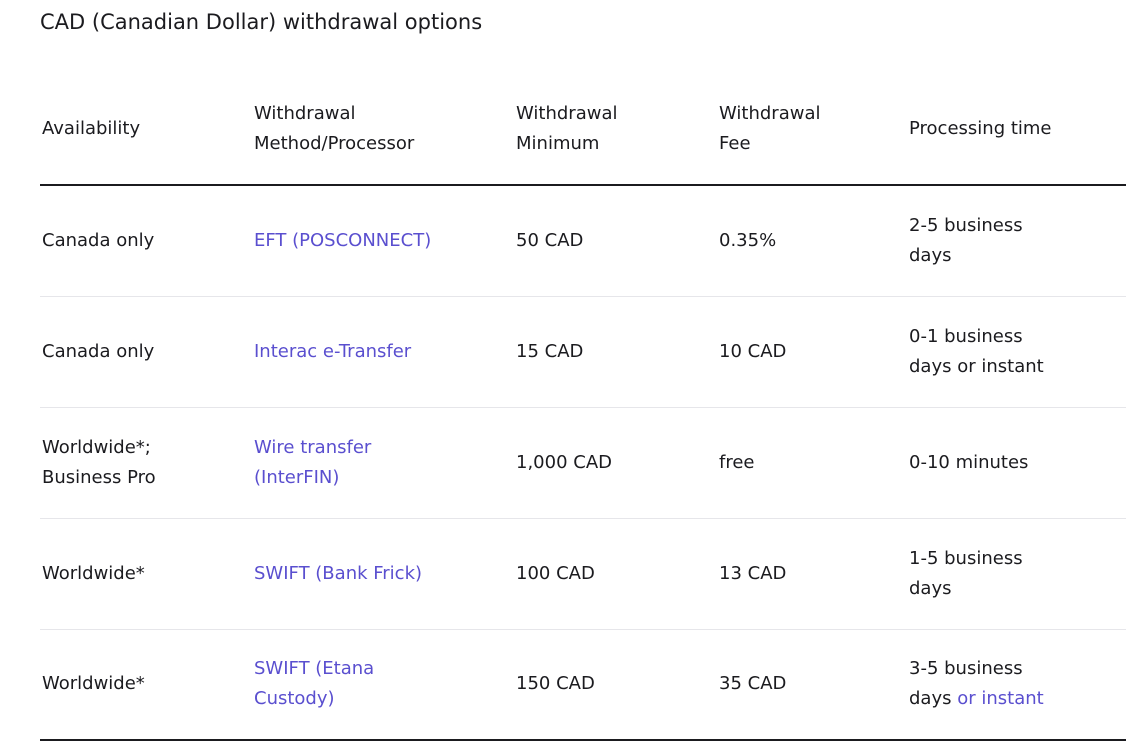 The height and width of the screenshot is (754, 1141). What do you see at coordinates (550, 351) in the screenshot?
I see `minimum-text: 15 CAD` at bounding box center [550, 351].